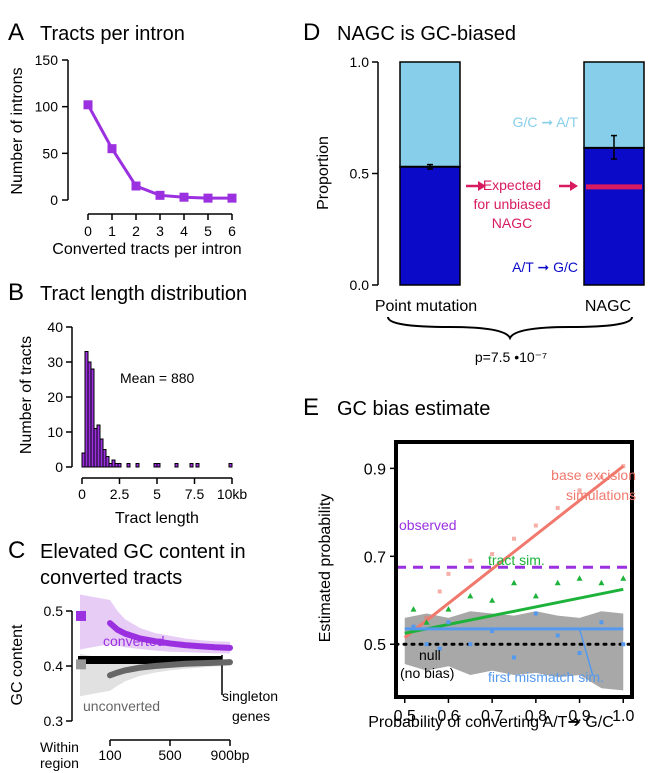 This screenshot has height=773, width=662. Describe the element at coordinates (54, 611) in the screenshot. I see `panel-c-ytick-label: 0.5` at that location.